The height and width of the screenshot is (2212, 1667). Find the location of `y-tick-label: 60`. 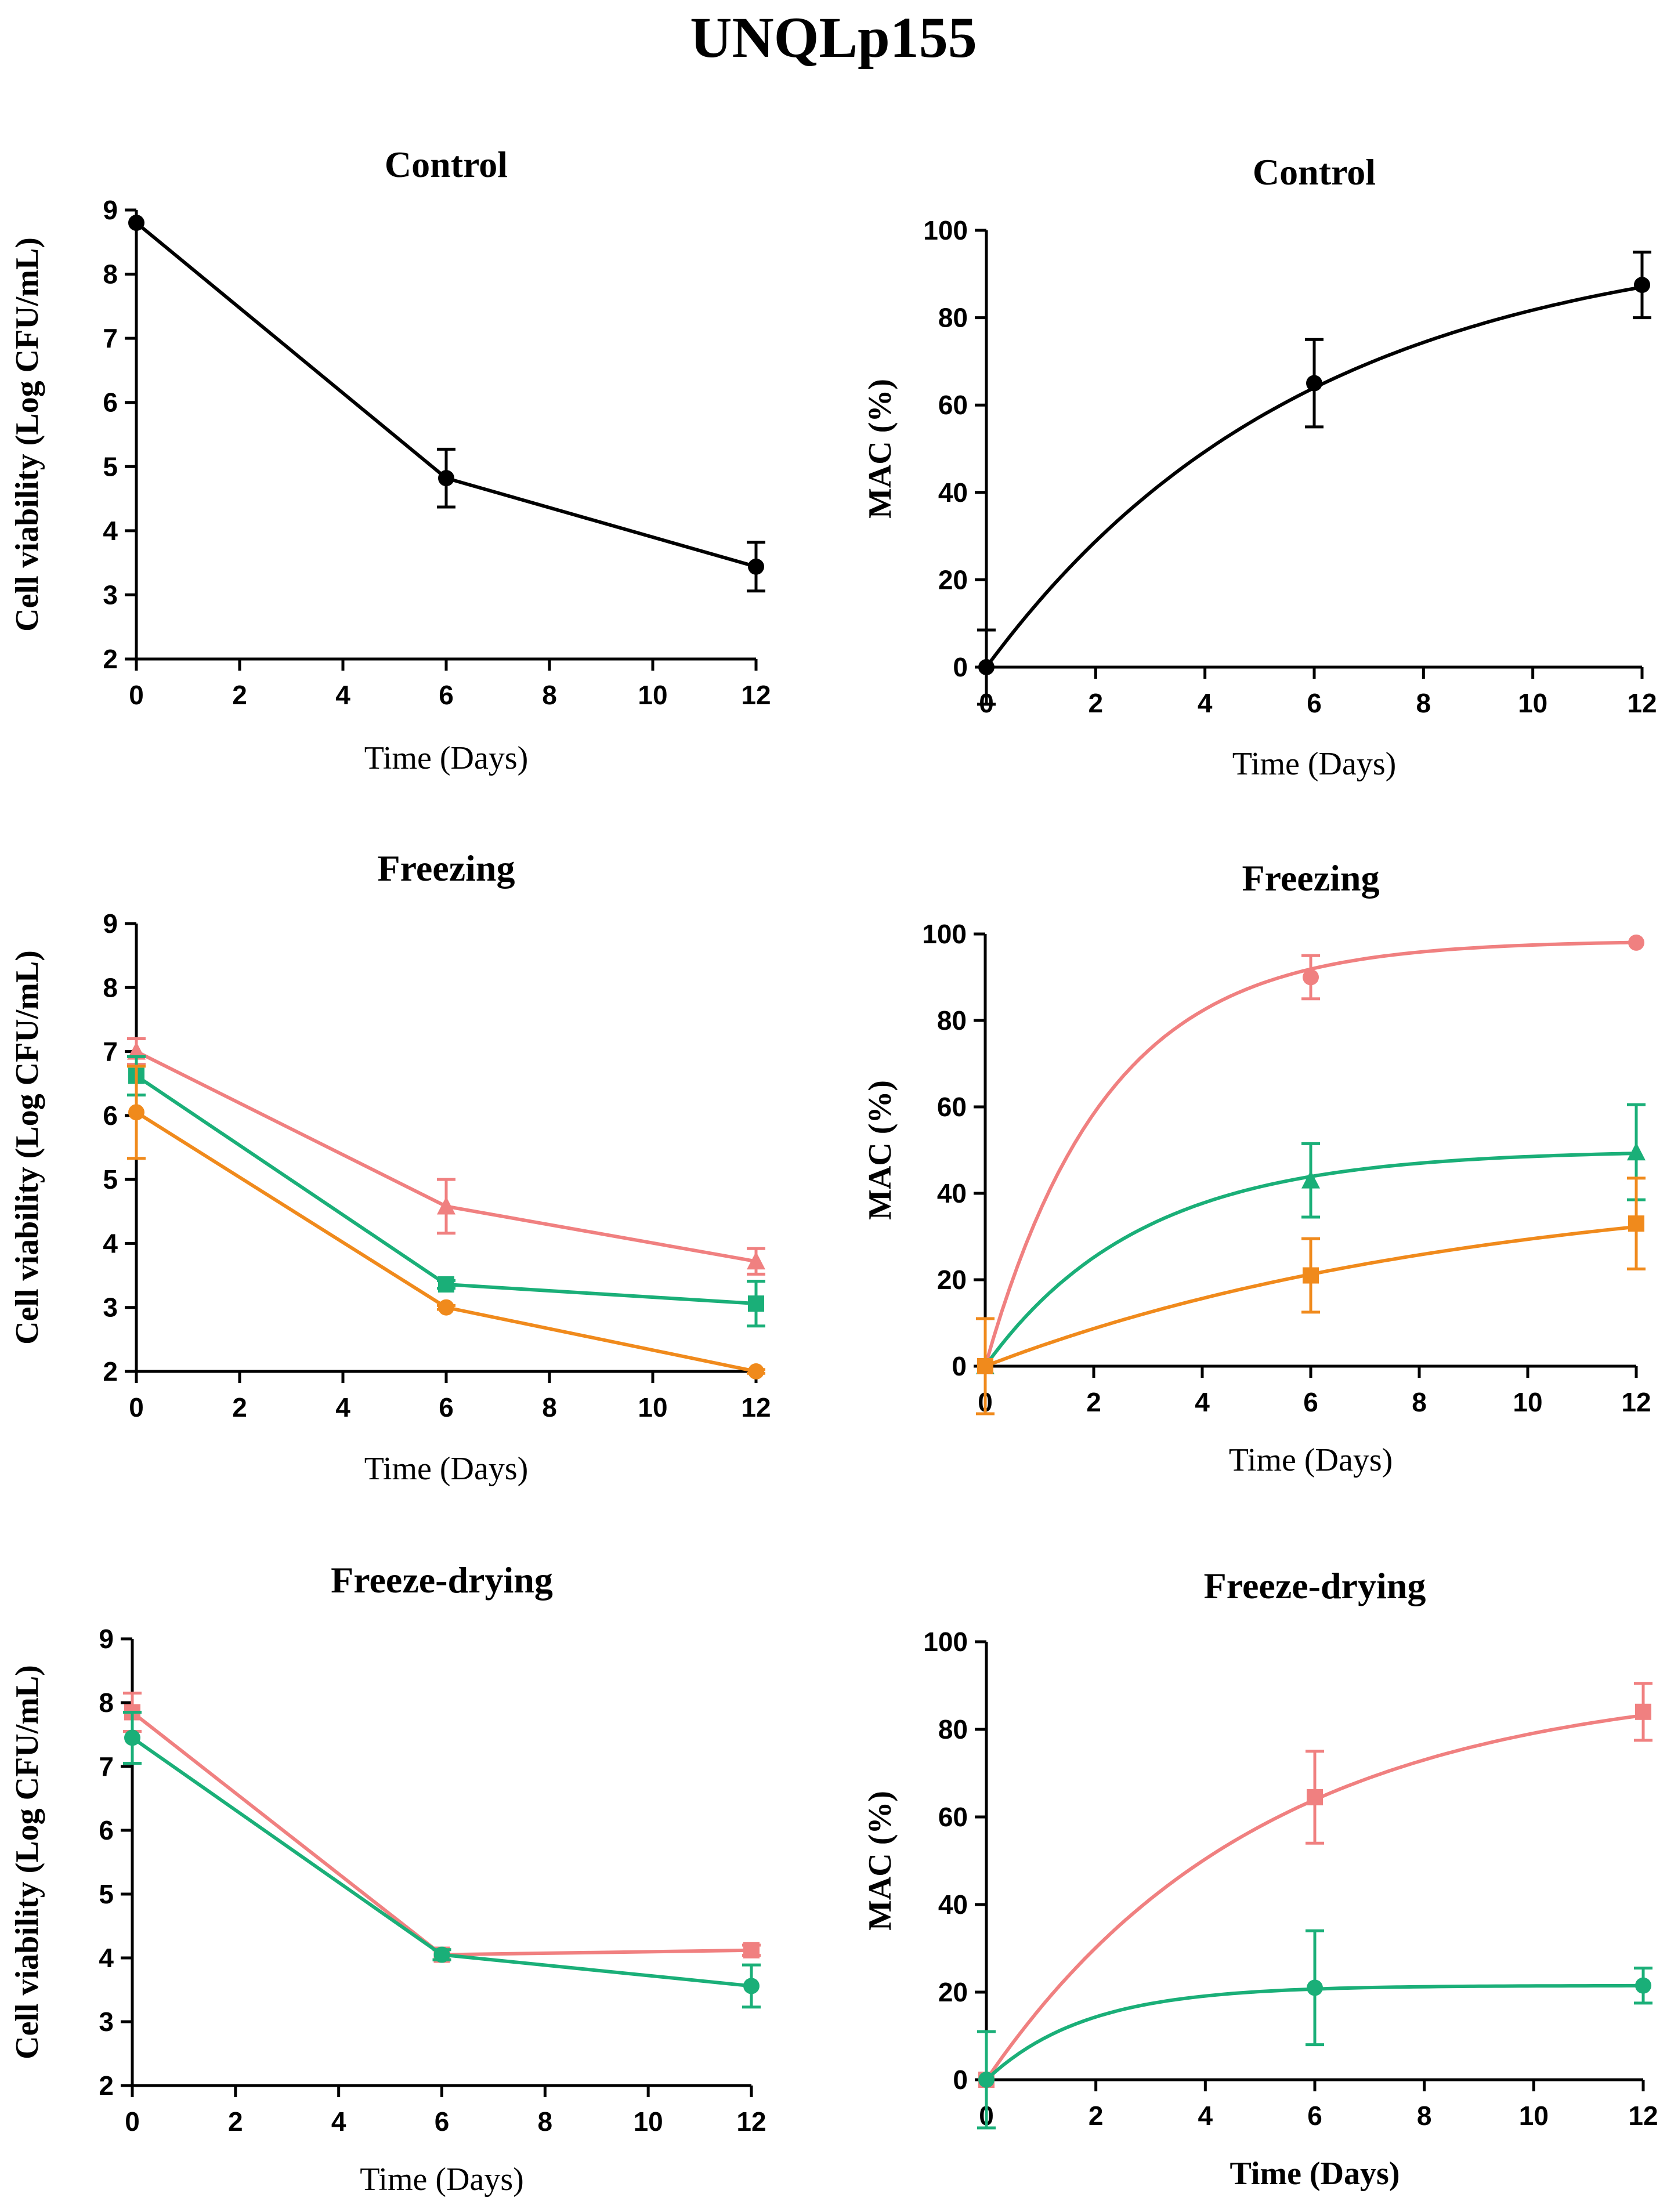

y-tick-label: 60 is located at coordinates (952, 1107).